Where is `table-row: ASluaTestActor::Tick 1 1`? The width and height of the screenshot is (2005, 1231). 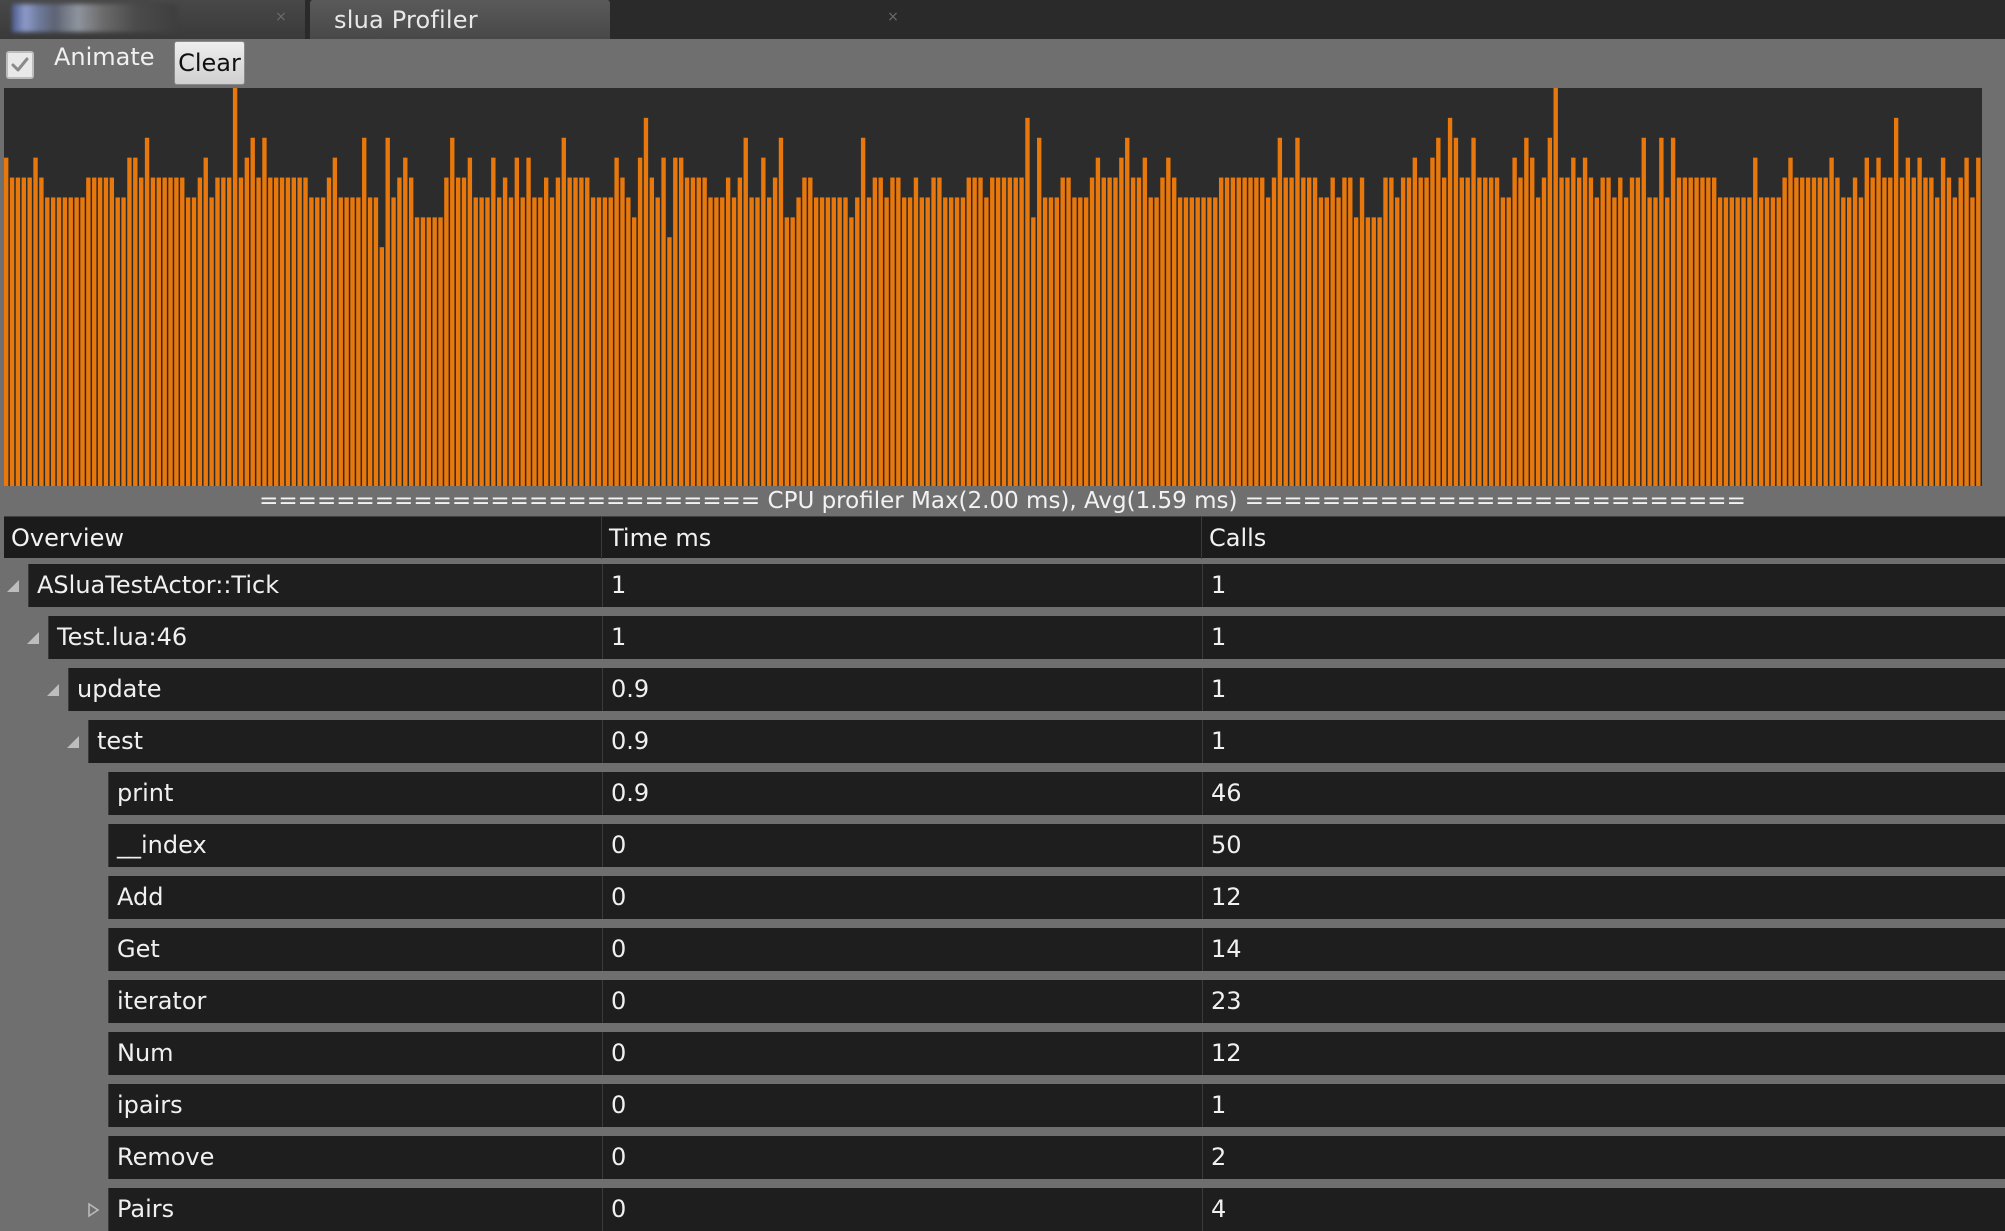
table-row: ASluaTestActor::Tick 1 1 is located at coordinates (1002, 585).